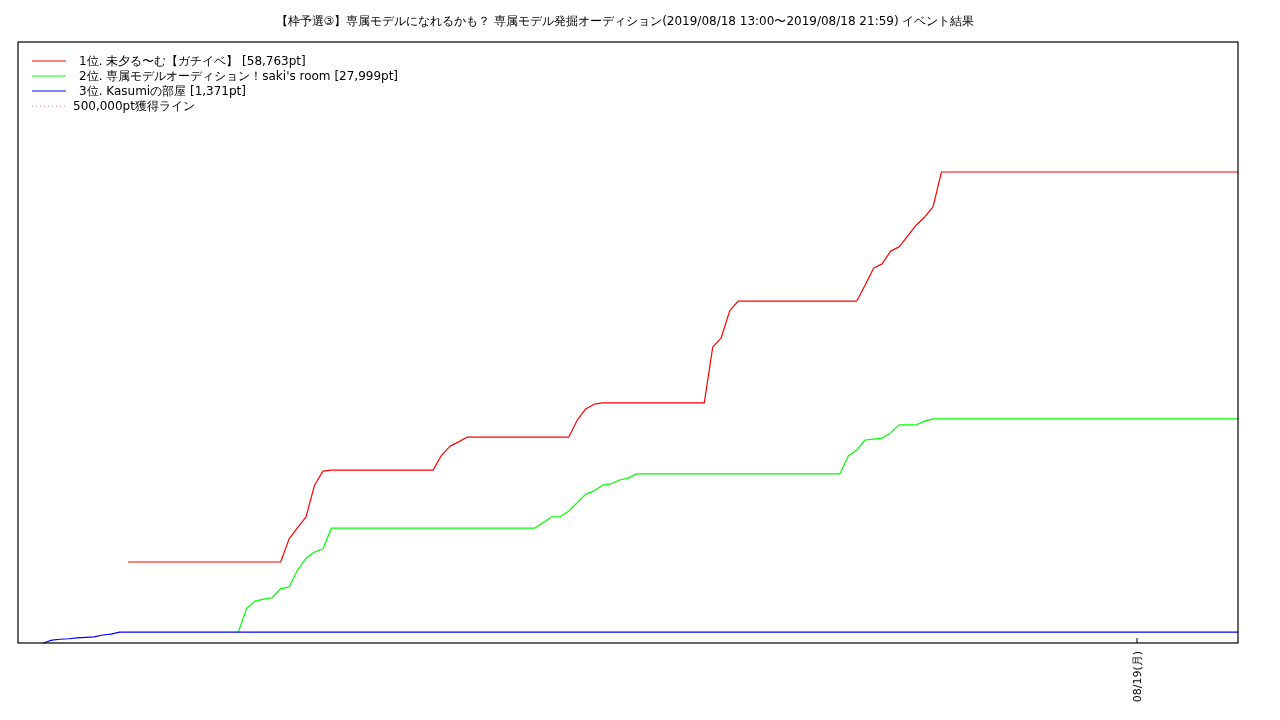 This screenshot has width=1280, height=720. I want to click on title: 【枠予選③】専属モデルになれるかも？ 専属モデル発掘オーディション(2019/08/18 13:00〜2019/08/18 21:59) イベント結果, so click(625, 21).